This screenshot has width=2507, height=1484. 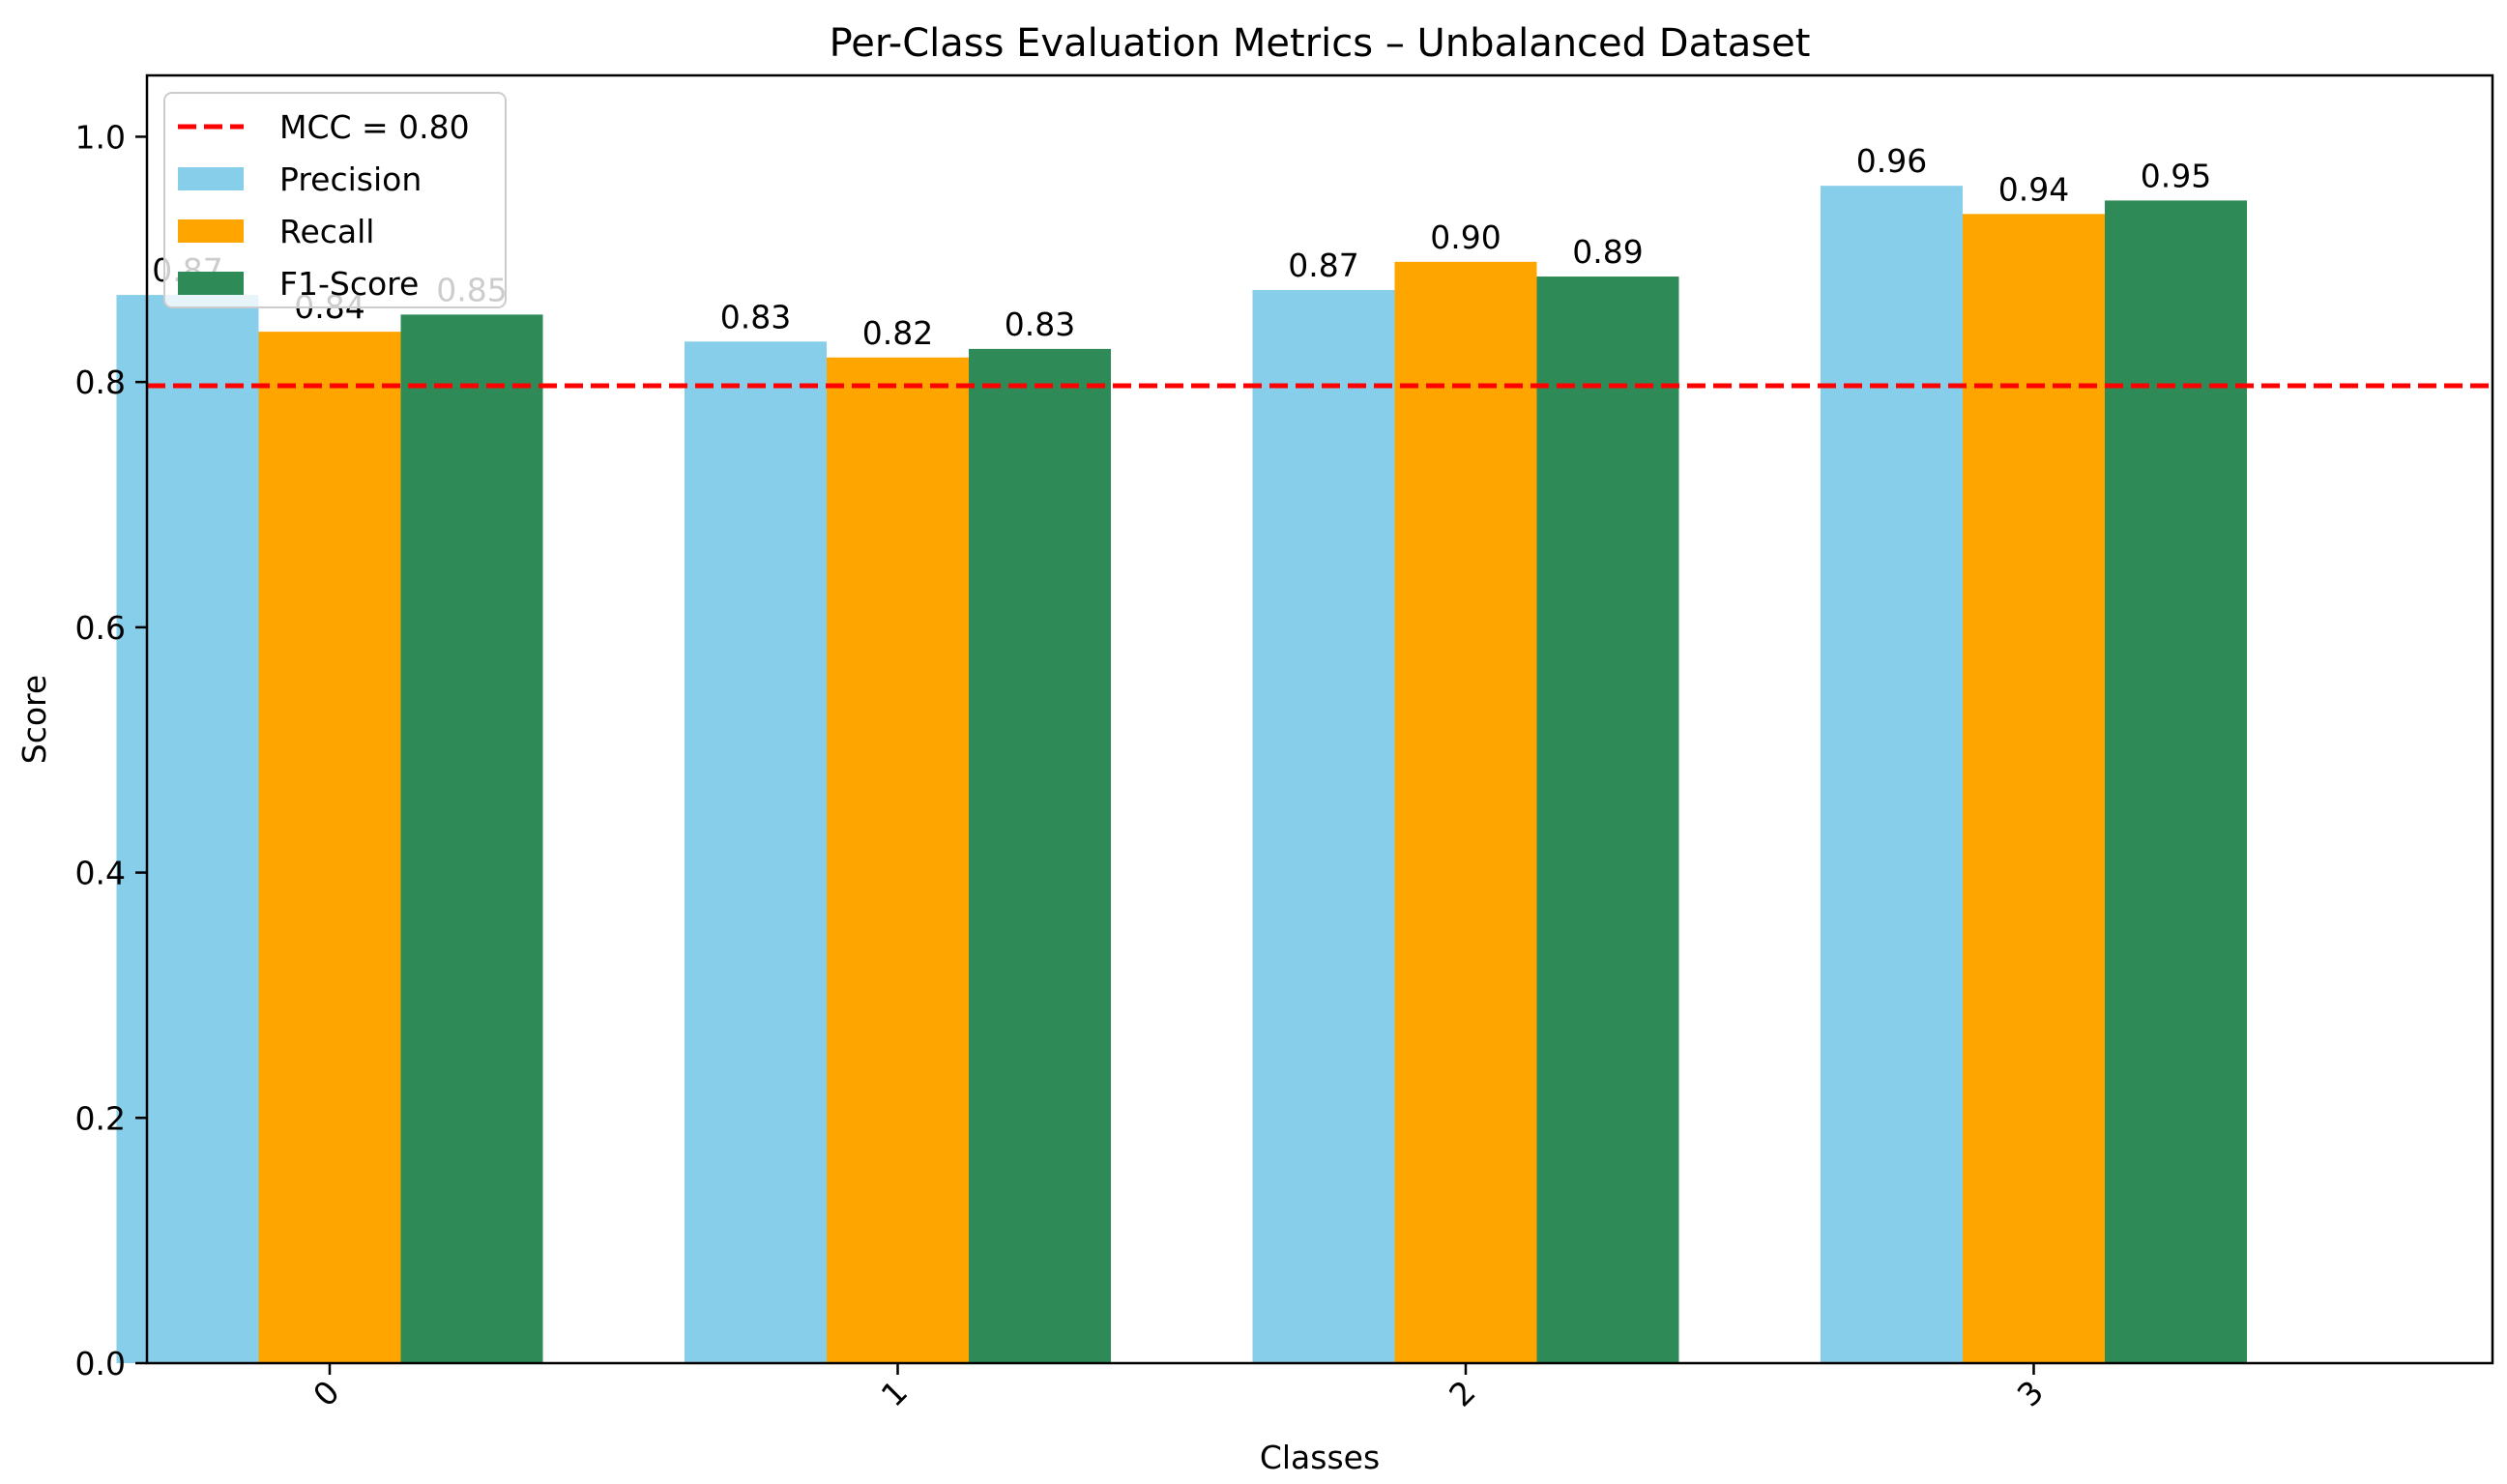 What do you see at coordinates (349, 284) in the screenshot?
I see `legend-entry-label: F1-Score` at bounding box center [349, 284].